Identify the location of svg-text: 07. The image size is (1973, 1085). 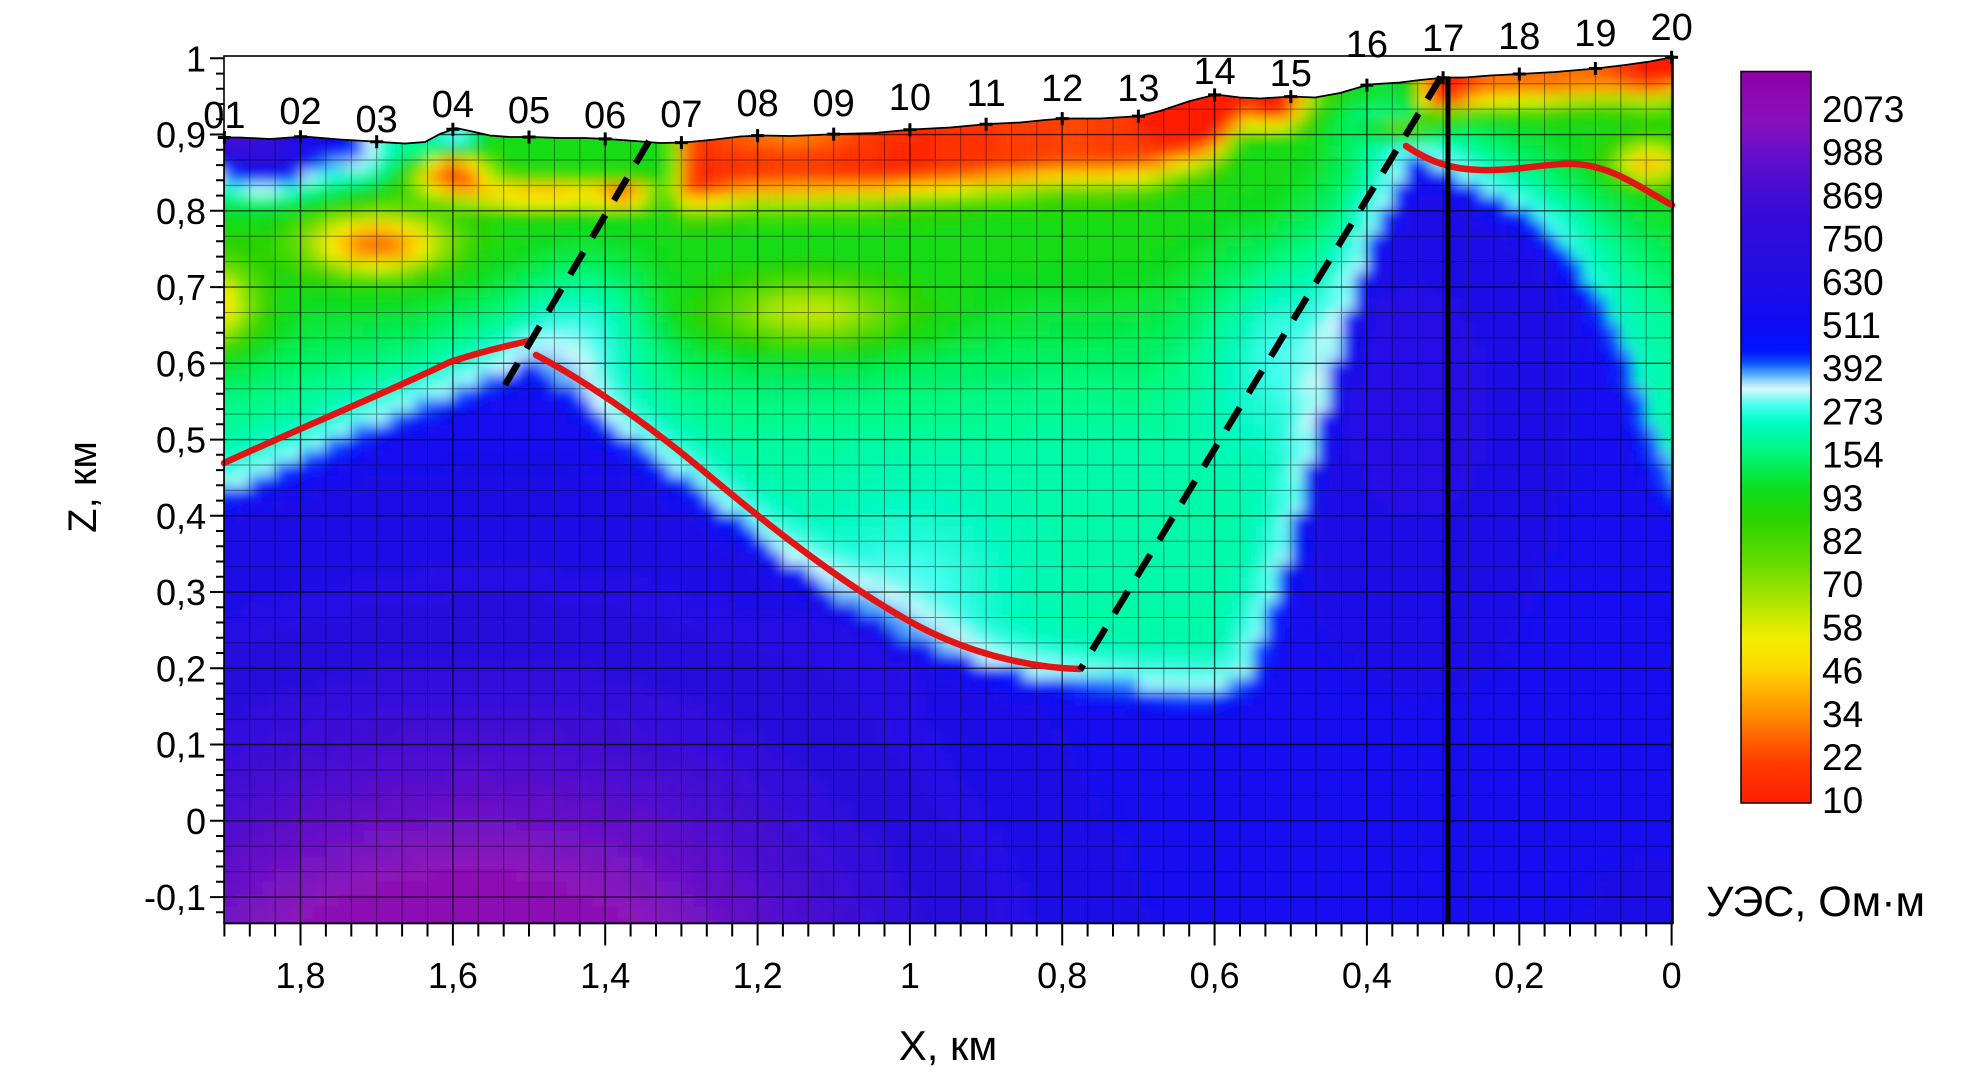
(681, 115).